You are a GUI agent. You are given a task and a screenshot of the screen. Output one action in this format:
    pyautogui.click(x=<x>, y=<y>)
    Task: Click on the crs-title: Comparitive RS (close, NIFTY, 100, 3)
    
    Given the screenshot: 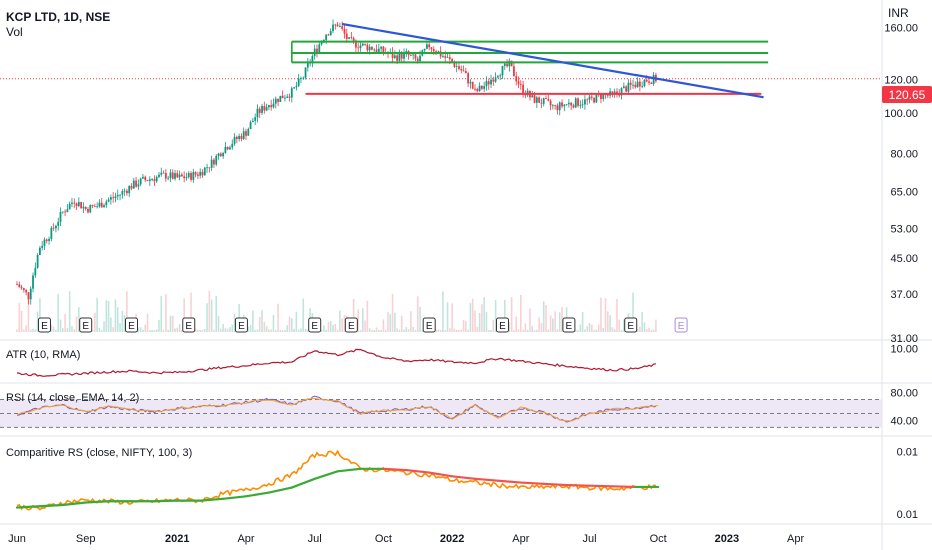 What is the action you would take?
    pyautogui.click(x=99, y=453)
    